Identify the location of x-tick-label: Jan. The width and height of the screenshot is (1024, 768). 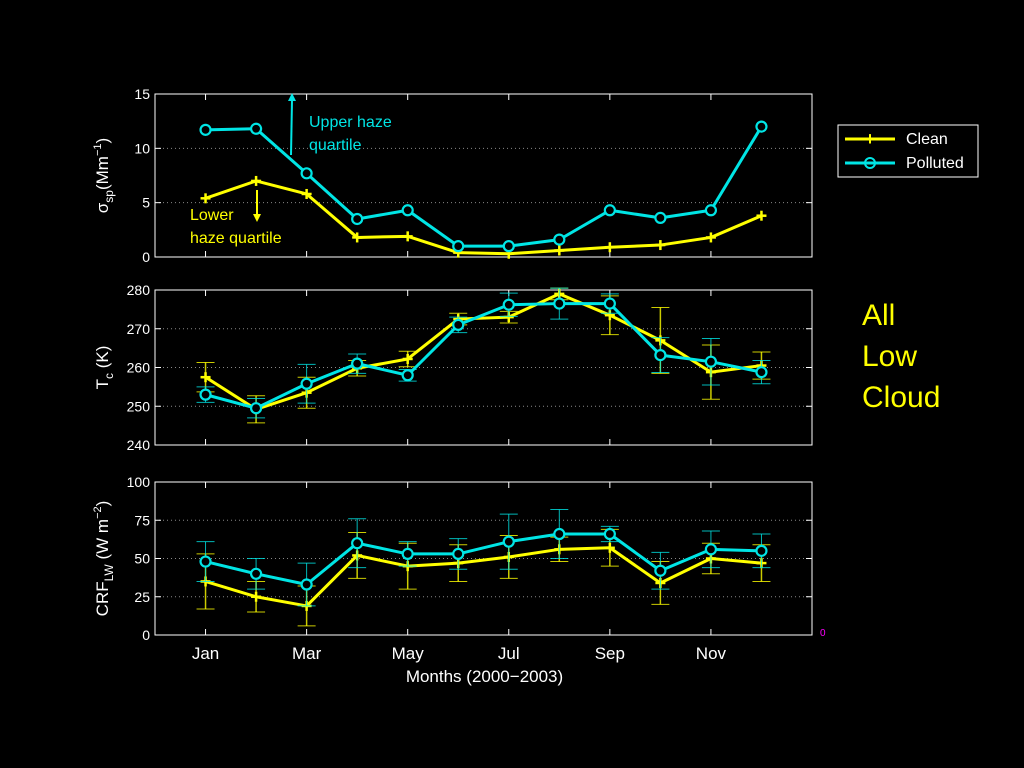
(205, 653).